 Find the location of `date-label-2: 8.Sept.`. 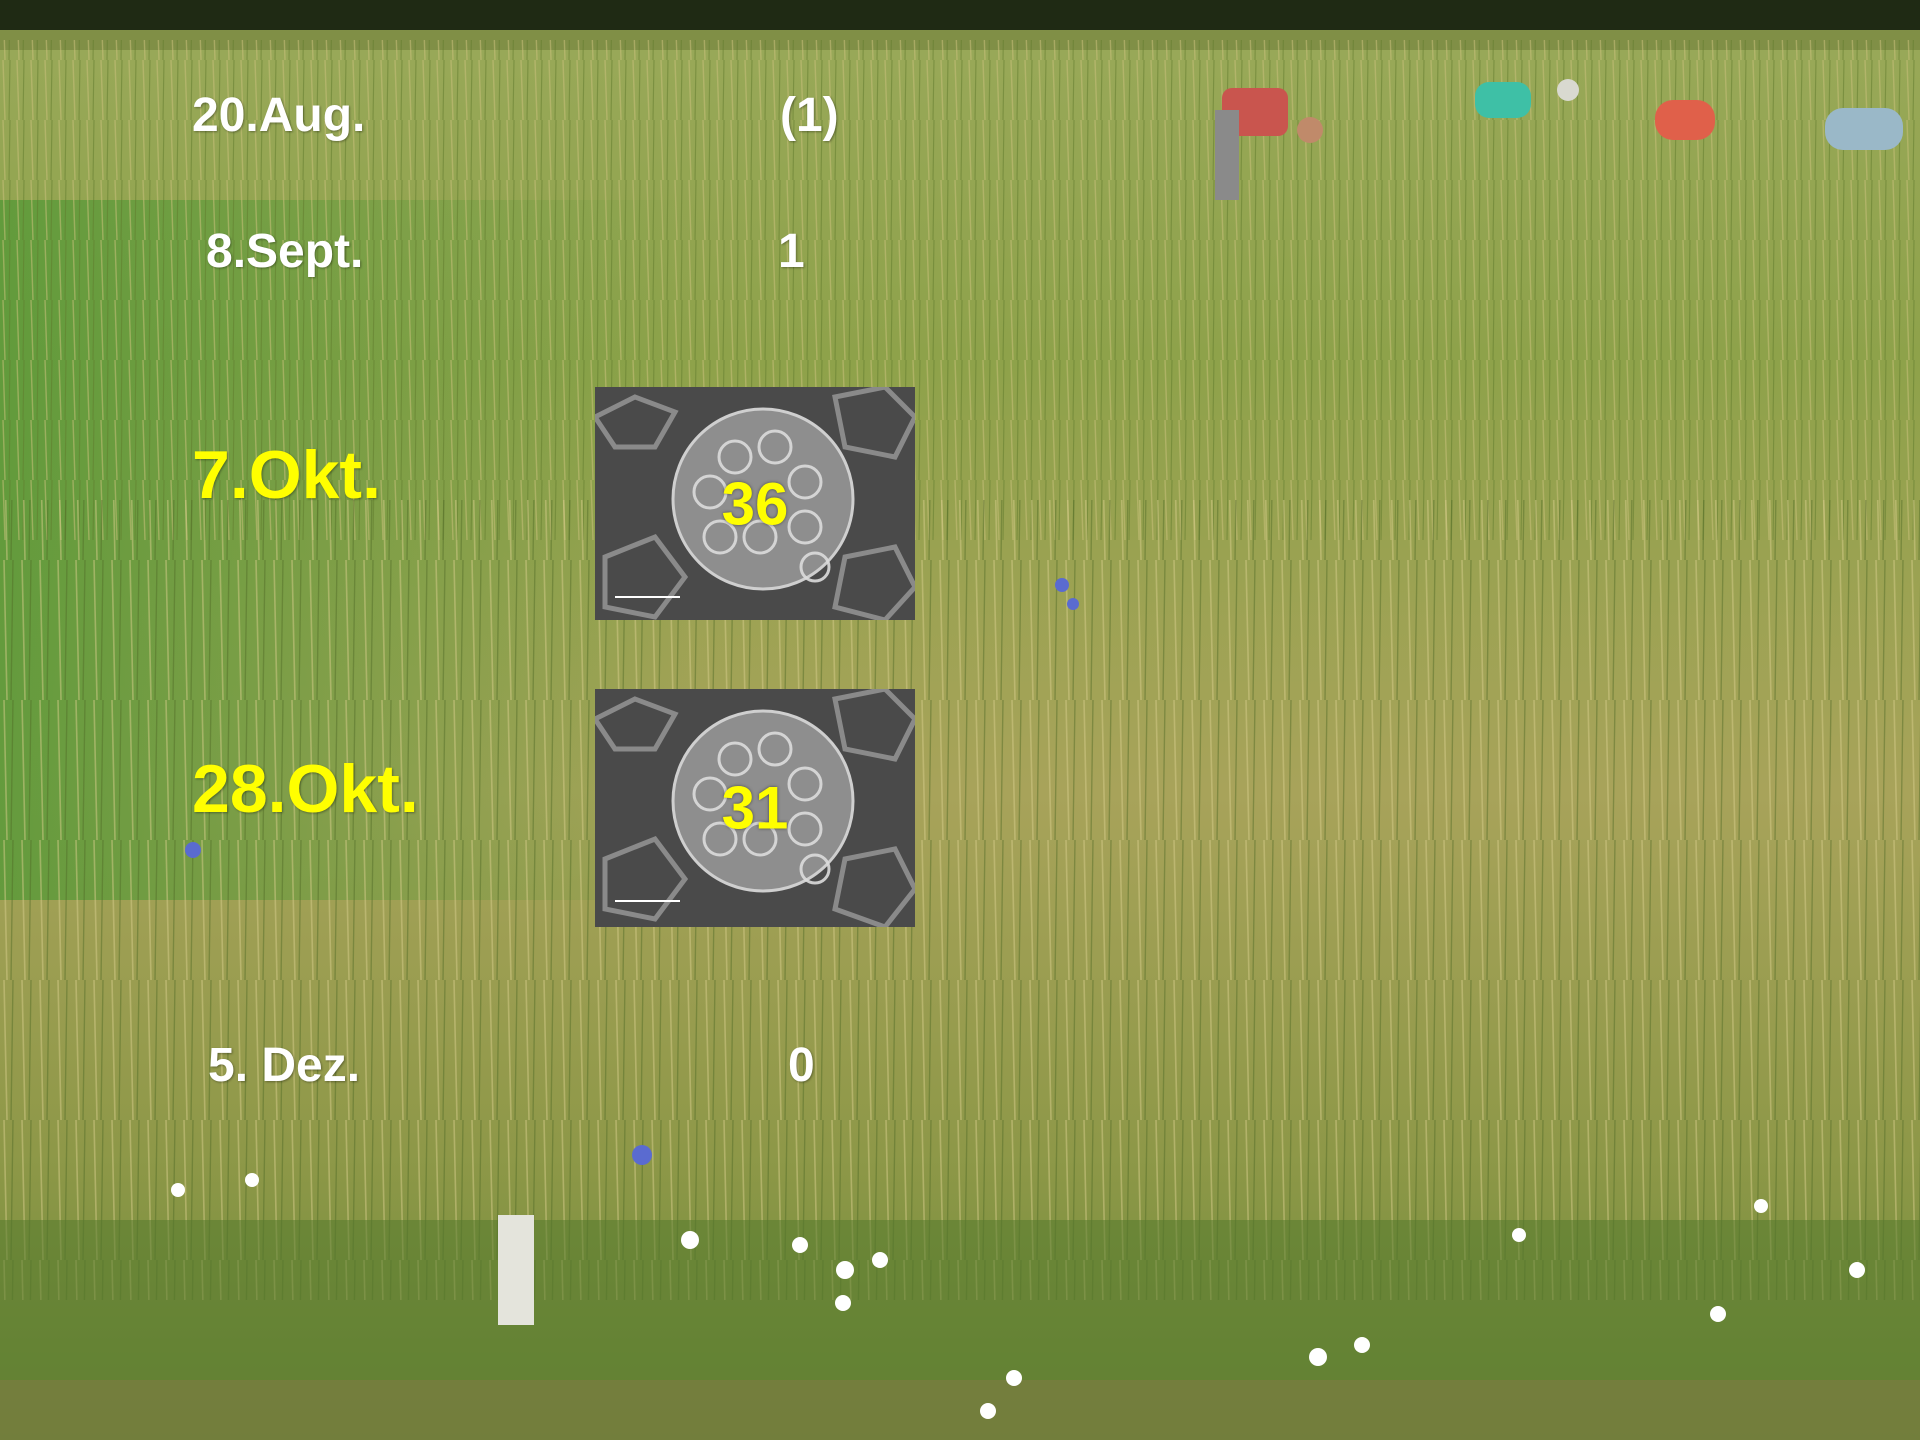

date-label-2: 8.Sept. is located at coordinates (285, 251).